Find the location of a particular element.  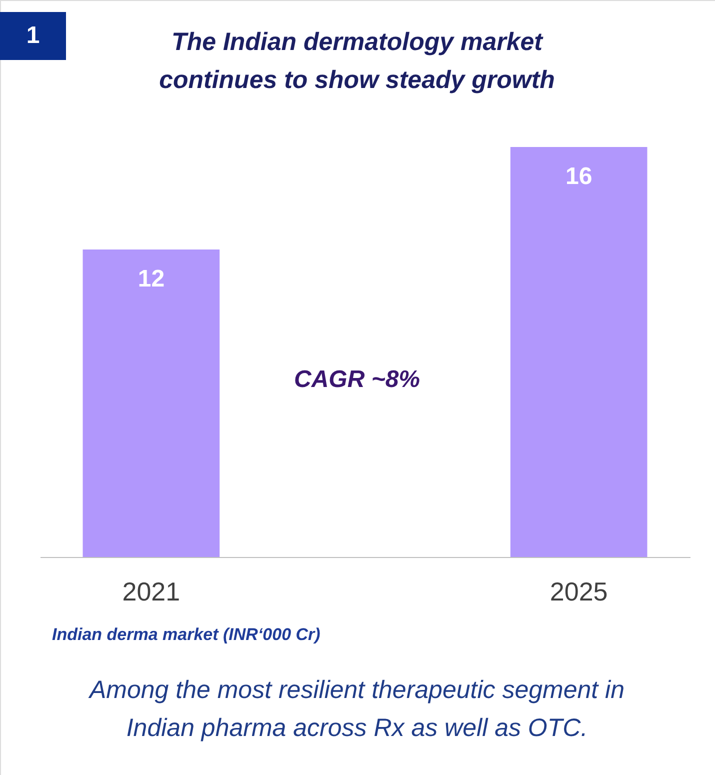

x-tick-label: 2021 is located at coordinates (151, 591).